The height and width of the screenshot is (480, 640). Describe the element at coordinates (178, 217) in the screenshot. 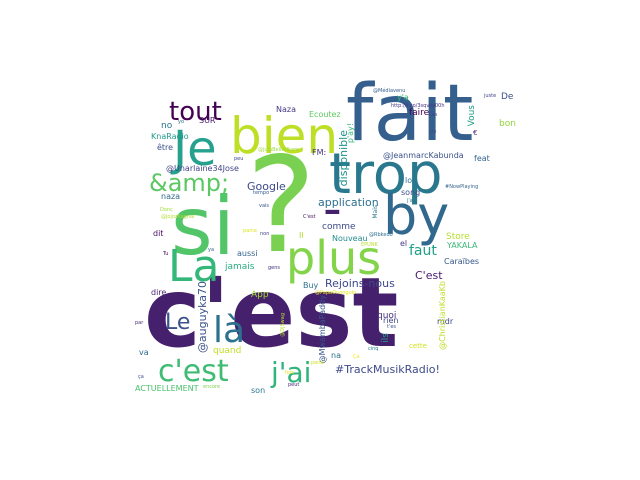

I see `cloud-word: @jojozKagnai` at that location.